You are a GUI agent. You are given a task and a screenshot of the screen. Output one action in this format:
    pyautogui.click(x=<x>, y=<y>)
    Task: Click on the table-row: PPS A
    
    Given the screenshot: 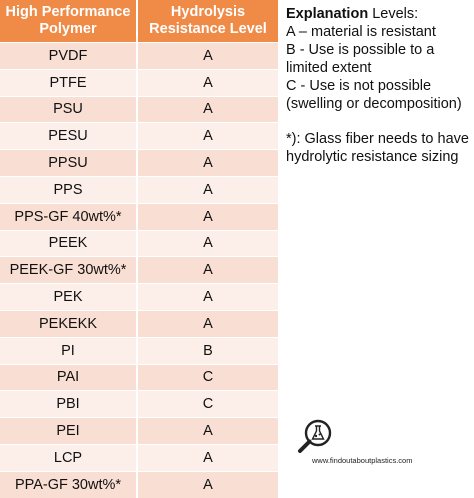 What is the action you would take?
    pyautogui.click(x=139, y=189)
    